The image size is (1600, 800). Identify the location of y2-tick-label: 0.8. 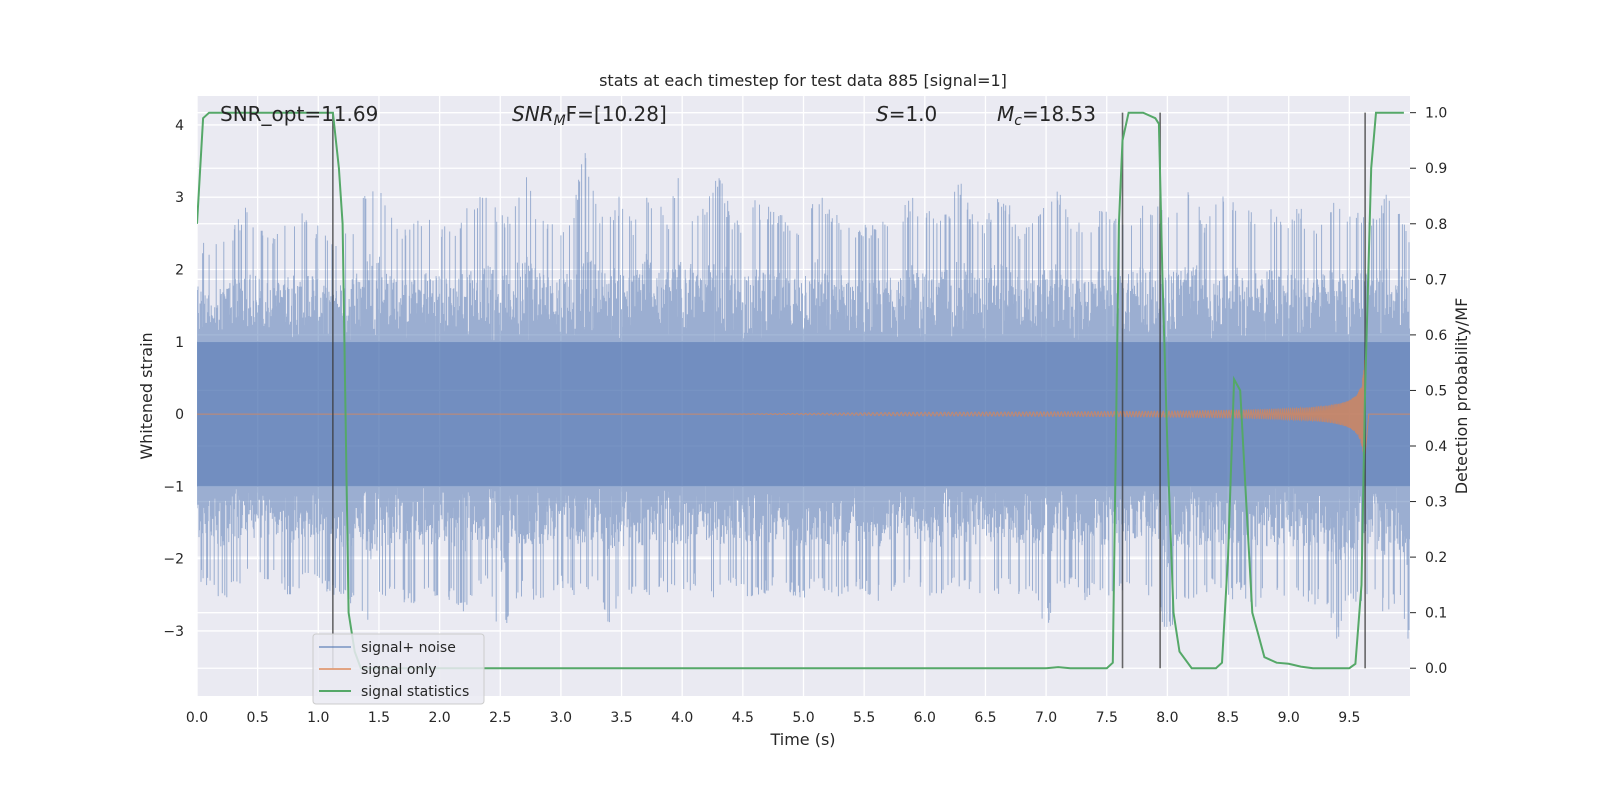
(1436, 225).